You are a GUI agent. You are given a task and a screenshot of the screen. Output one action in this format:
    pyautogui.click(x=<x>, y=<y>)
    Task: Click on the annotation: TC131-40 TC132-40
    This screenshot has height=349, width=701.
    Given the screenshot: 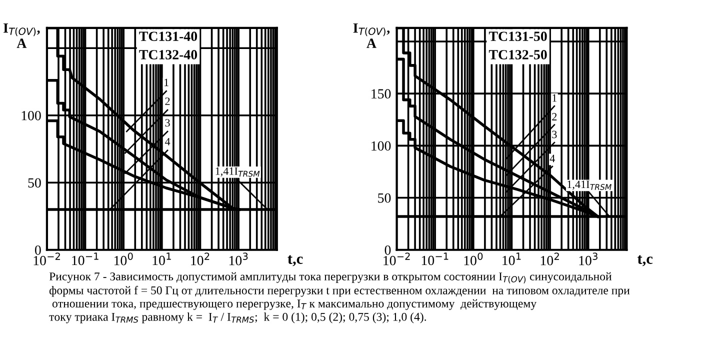 What is the action you would take?
    pyautogui.click(x=168, y=46)
    